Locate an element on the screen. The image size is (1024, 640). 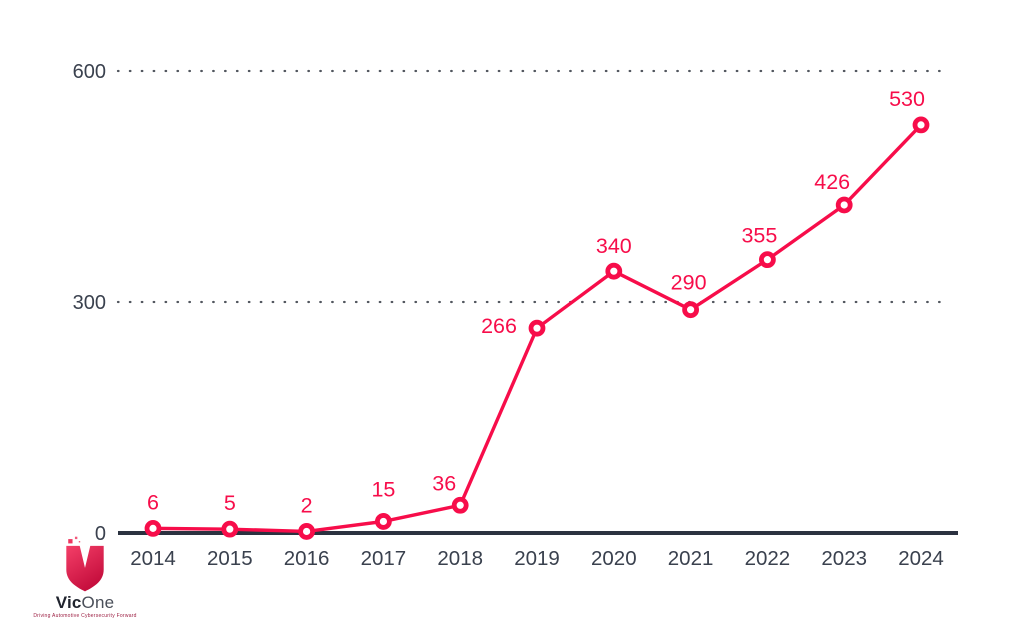
value-label-2015: 5 is located at coordinates (230, 503).